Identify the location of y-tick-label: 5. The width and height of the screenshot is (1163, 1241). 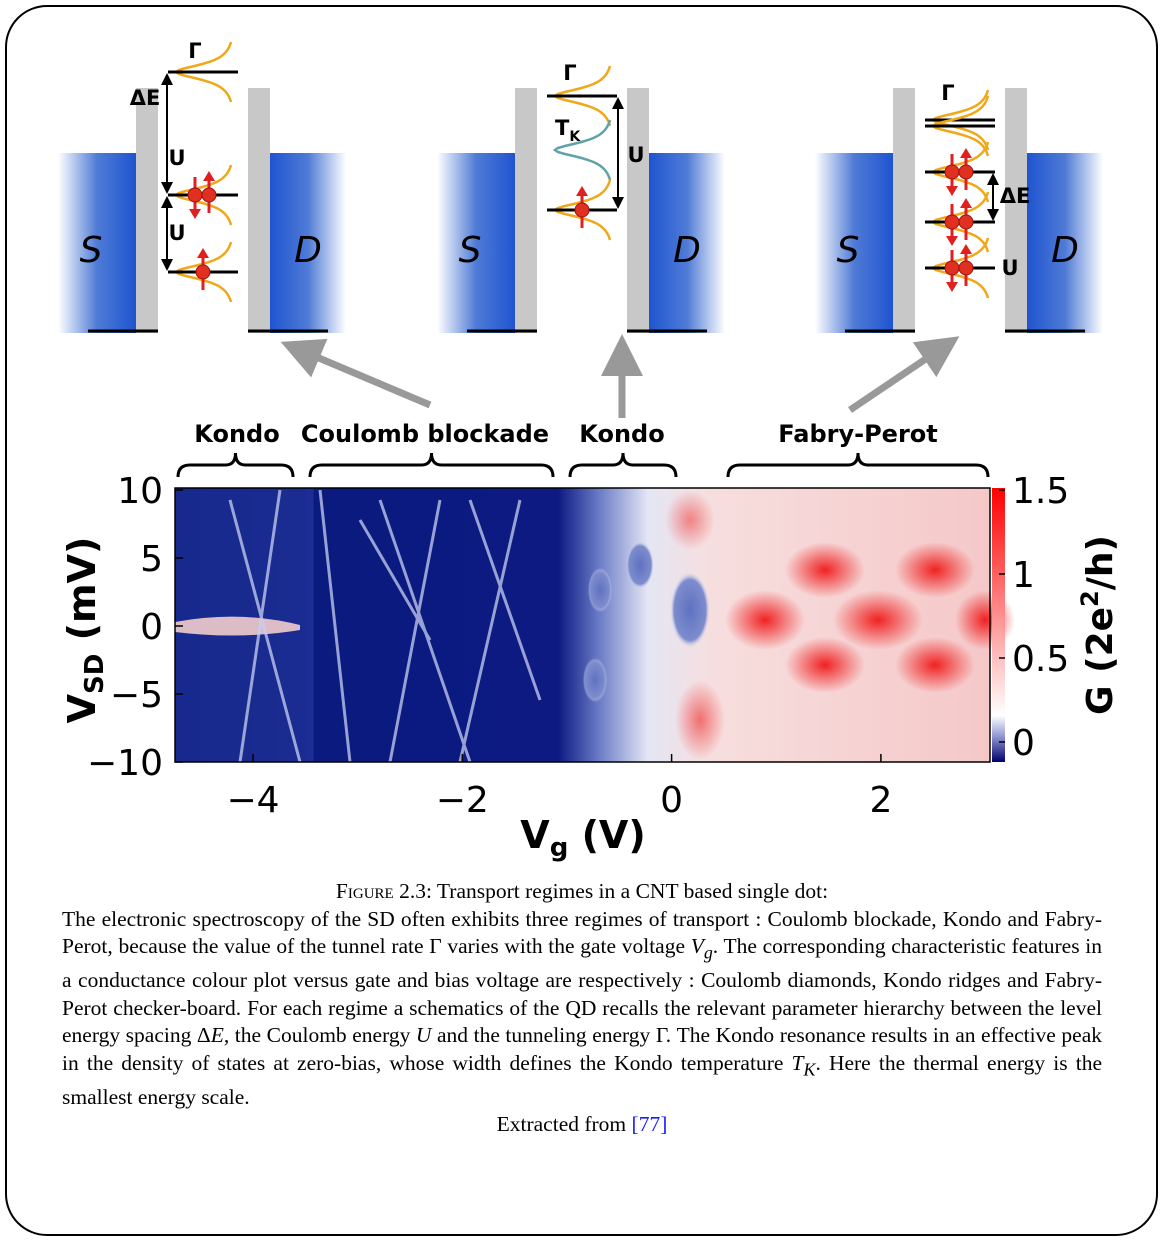
(151, 559).